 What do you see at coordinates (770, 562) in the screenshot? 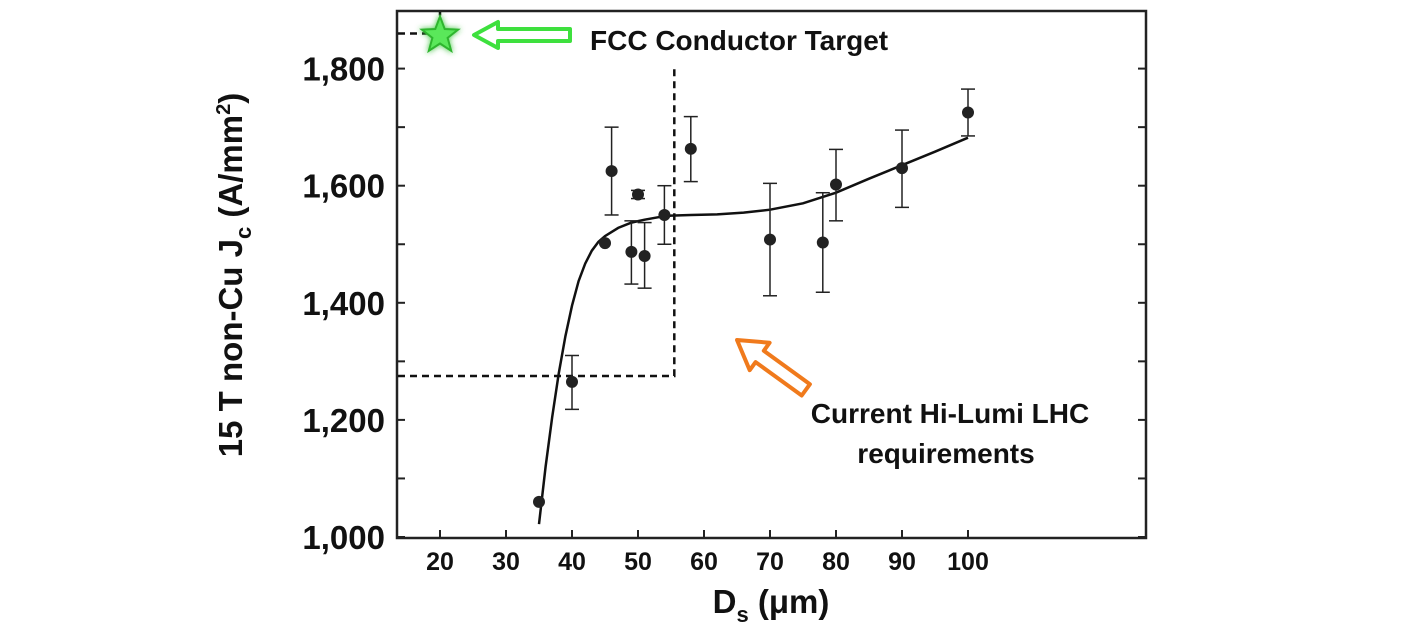
I see `x-tick-label: 70` at bounding box center [770, 562].